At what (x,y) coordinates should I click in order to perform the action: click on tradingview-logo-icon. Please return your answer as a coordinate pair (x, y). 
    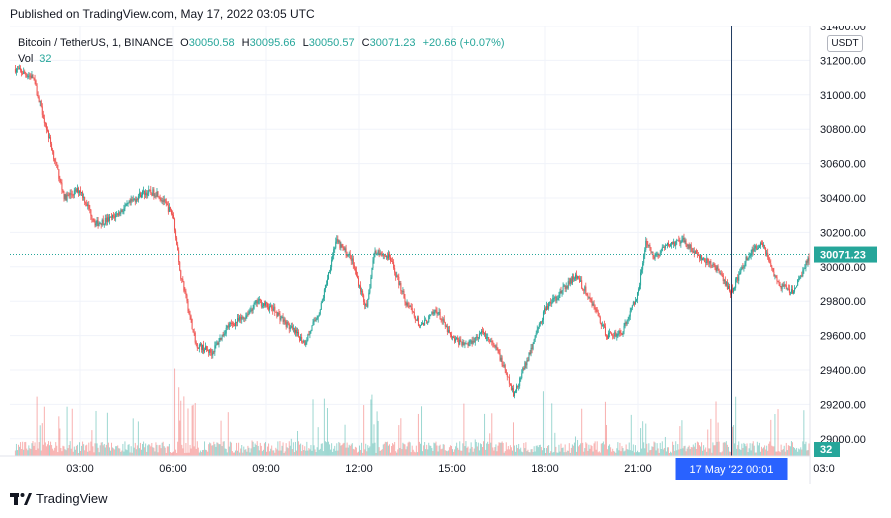
    Looking at the image, I should click on (21, 498).